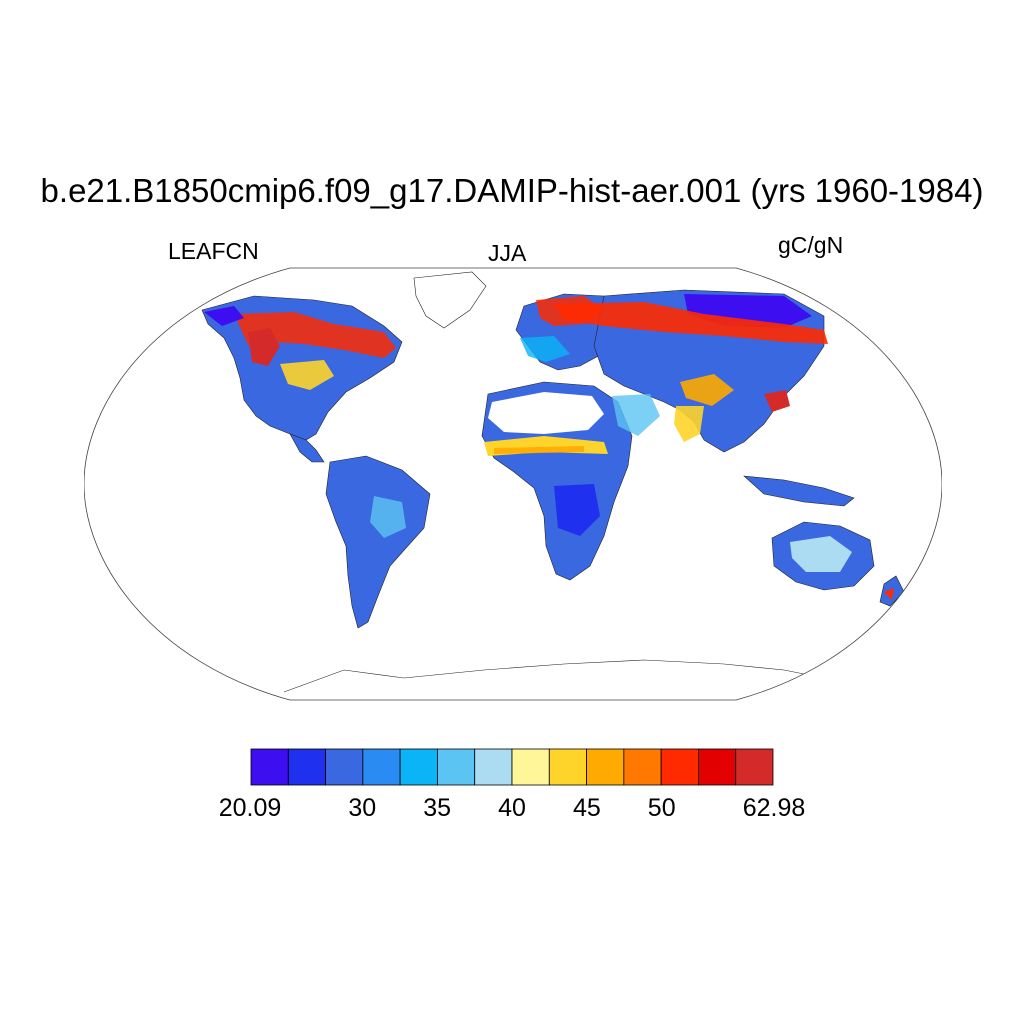 This screenshot has width=1024, height=1024. What do you see at coordinates (586, 808) in the screenshot?
I see `colorbar-tick-label: 45` at bounding box center [586, 808].